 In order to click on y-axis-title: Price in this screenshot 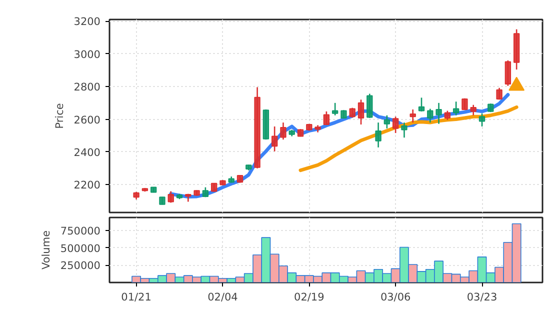, I will do `click(60, 116)`.